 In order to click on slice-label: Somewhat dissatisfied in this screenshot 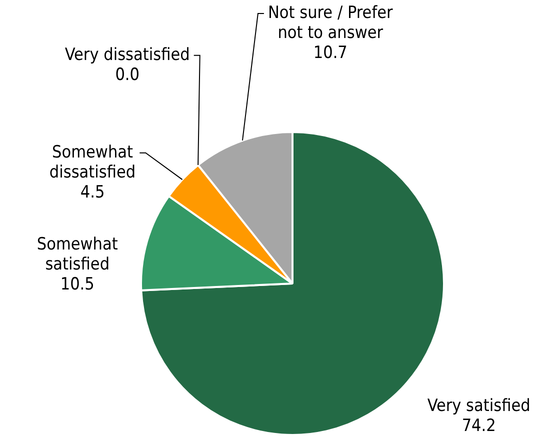, I will do `click(92, 162)`.